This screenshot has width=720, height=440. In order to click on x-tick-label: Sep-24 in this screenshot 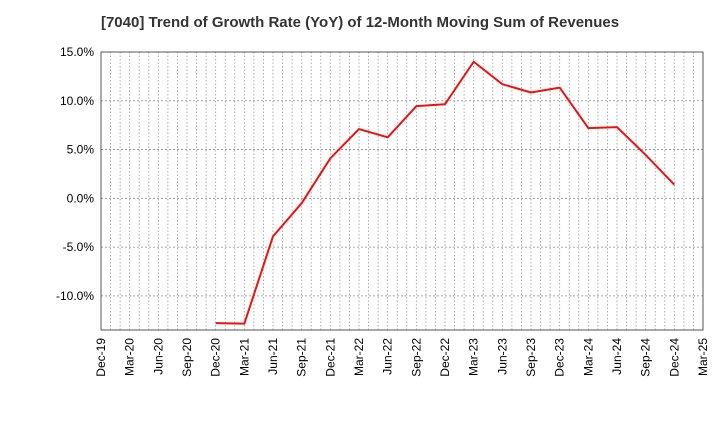, I will do `click(646, 357)`.